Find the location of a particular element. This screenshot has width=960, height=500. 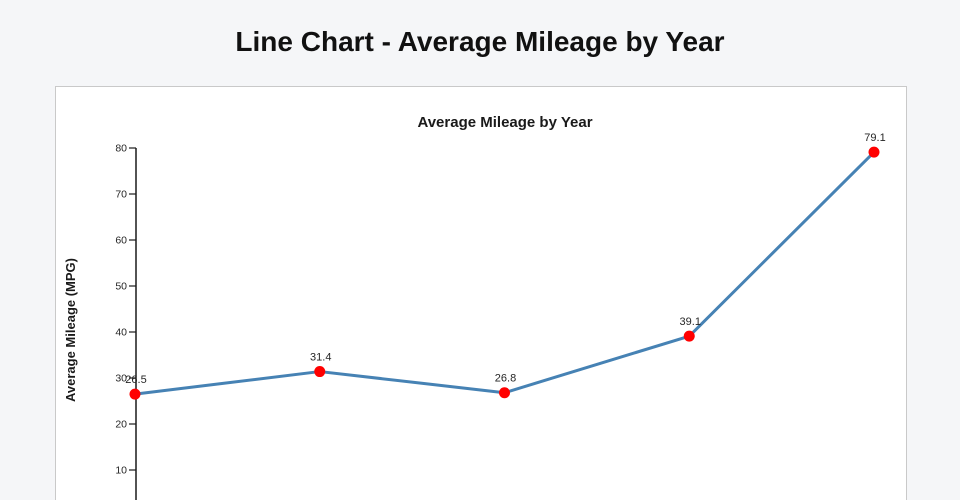

y-tick-label: 80 is located at coordinates (121, 149).